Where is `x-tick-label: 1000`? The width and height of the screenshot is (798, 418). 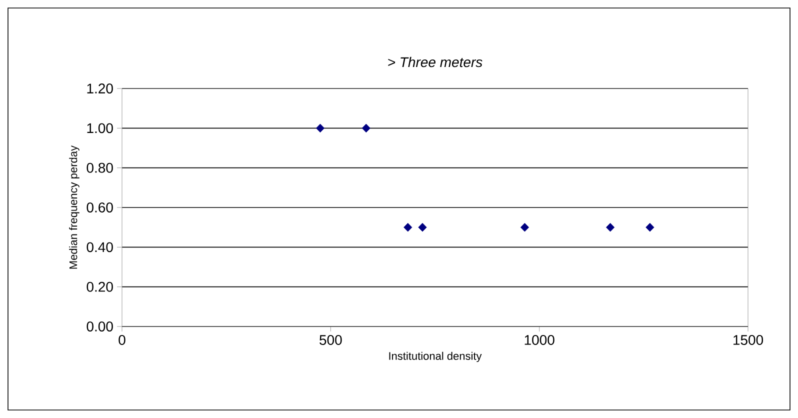
x-tick-label: 1000 is located at coordinates (539, 340).